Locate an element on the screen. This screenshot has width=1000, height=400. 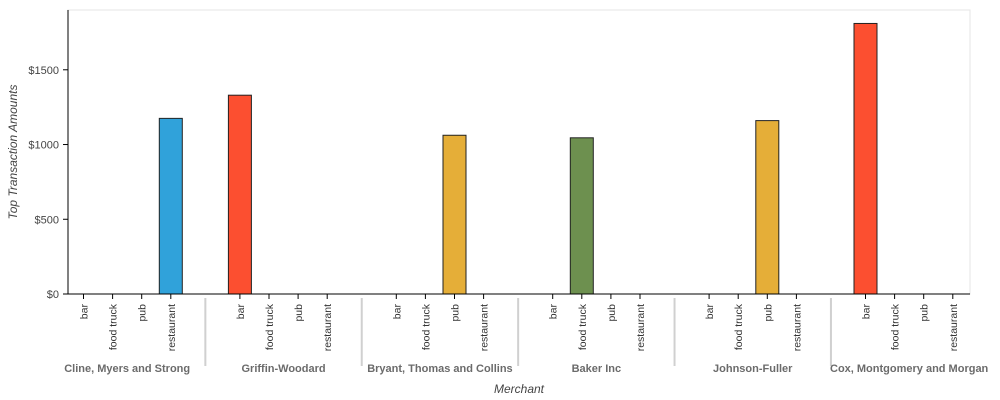
x-axis-title: Merchant is located at coordinates (519, 389).